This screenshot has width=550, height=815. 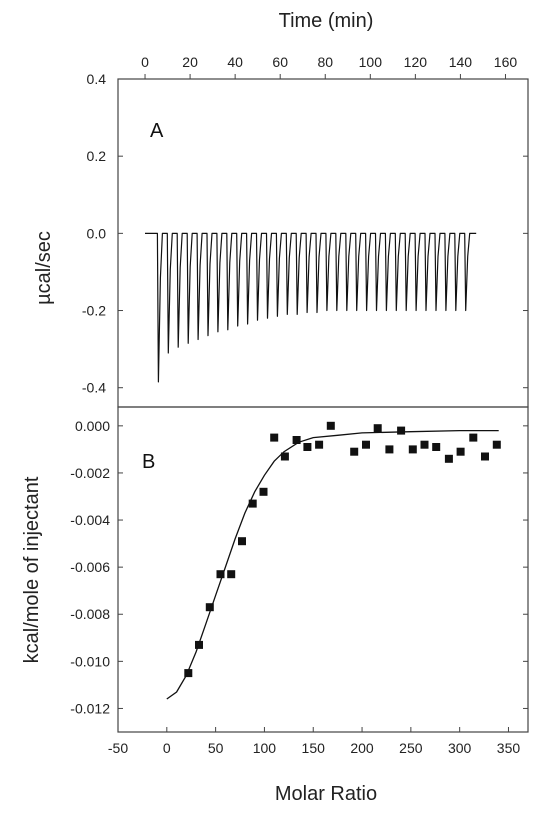 What do you see at coordinates (118, 748) in the screenshot?
I see `panel-b-x-tick-label: -50` at bounding box center [118, 748].